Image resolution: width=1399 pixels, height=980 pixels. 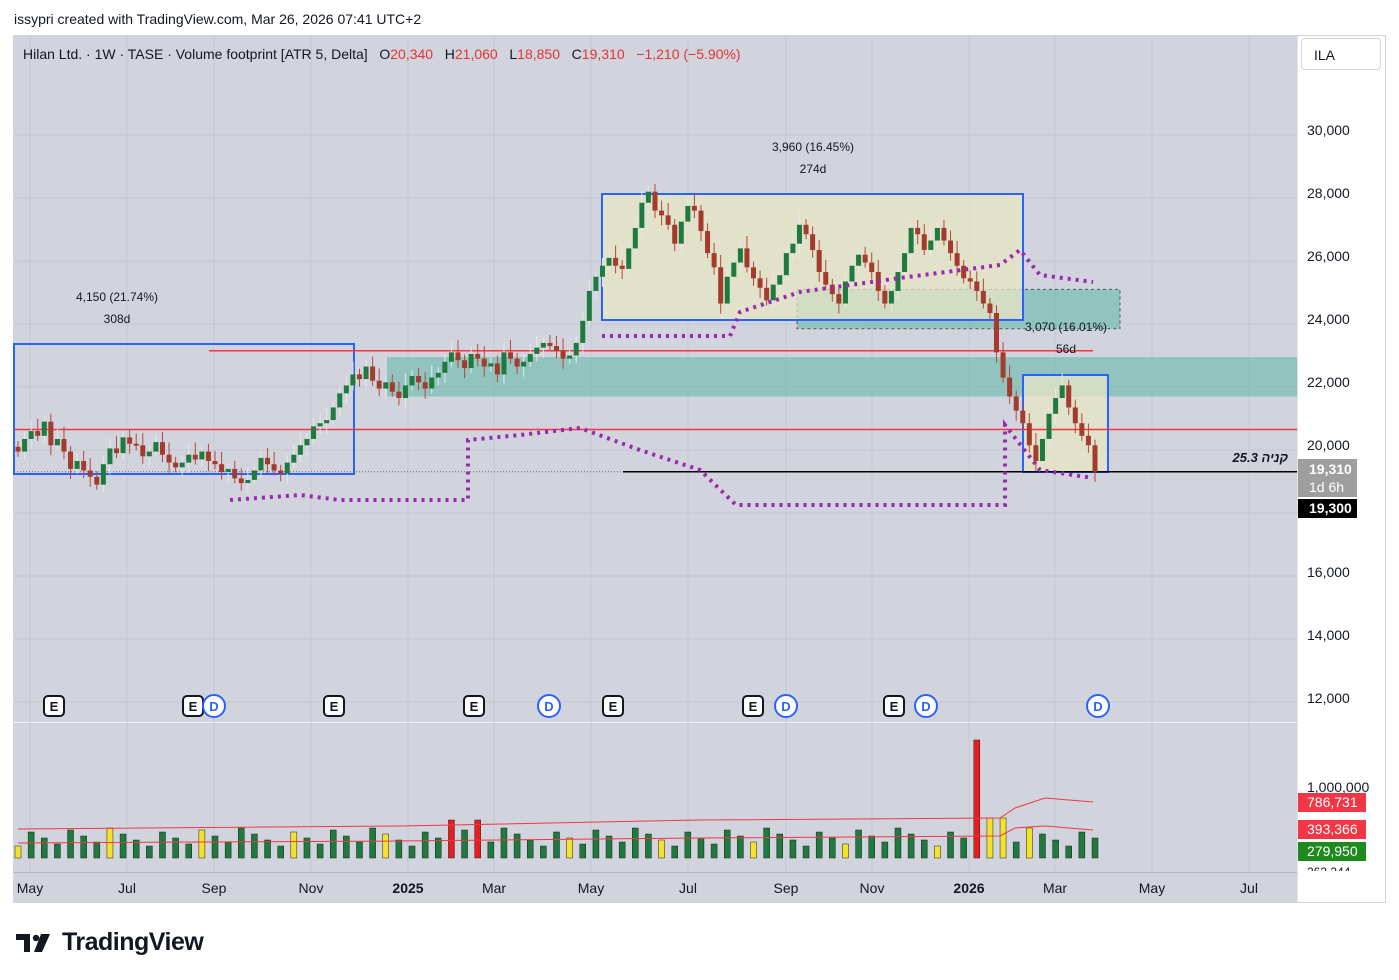 I want to click on tradingview-logo: TradingView, so click(x=110, y=942).